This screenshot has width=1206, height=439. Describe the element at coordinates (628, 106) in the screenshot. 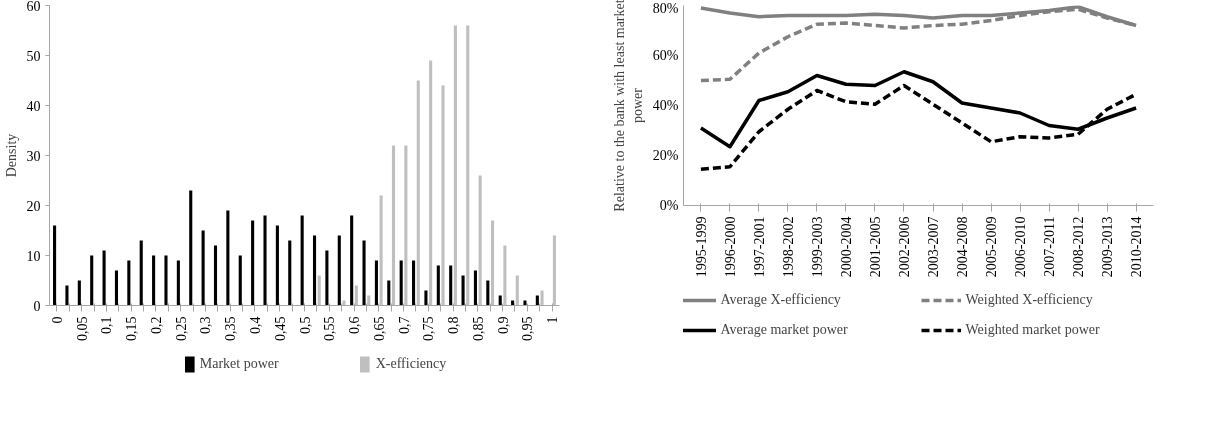

I see `y-axis-title: Relative to the bank with least market power` at that location.